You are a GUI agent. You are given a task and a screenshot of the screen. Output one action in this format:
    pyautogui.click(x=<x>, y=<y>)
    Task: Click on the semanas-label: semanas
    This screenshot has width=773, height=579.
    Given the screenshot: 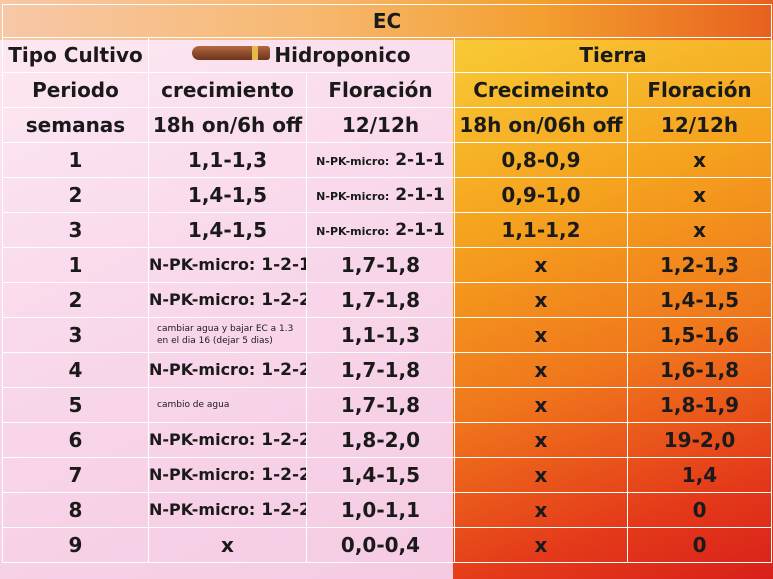 What is the action you would take?
    pyautogui.click(x=75, y=125)
    